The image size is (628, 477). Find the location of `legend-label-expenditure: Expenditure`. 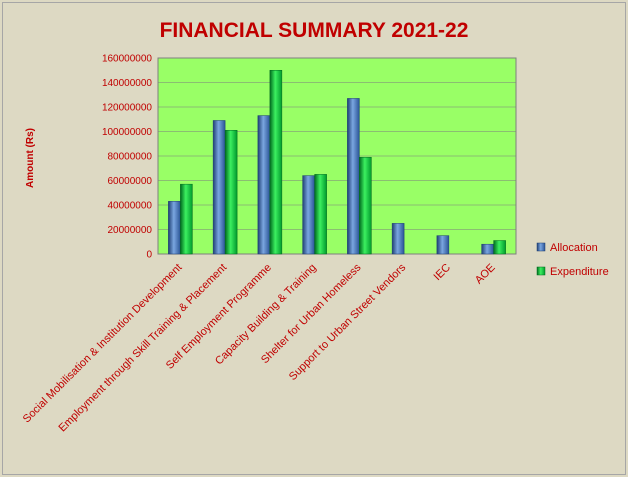

legend-label-expenditure: Expenditure is located at coordinates (579, 272).